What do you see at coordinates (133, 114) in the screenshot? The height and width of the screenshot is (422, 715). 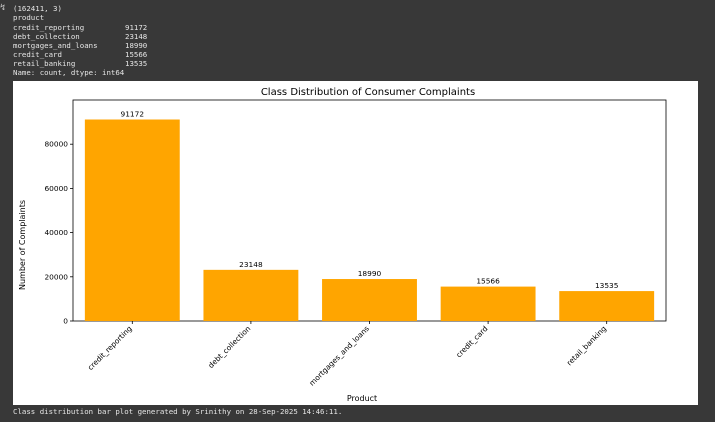 I see `bar-value-label: 91172` at bounding box center [133, 114].